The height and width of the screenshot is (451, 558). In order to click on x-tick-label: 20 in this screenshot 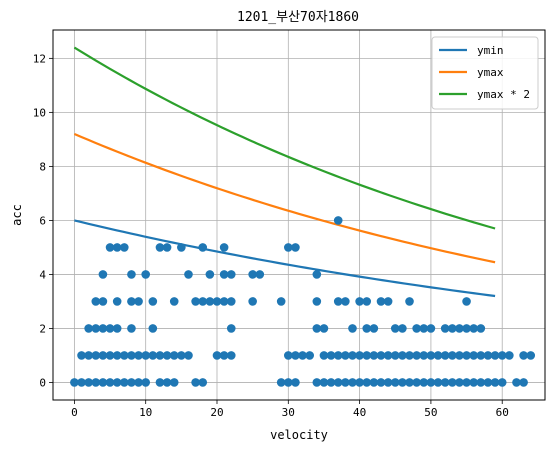, I will do `click(216, 412)`.